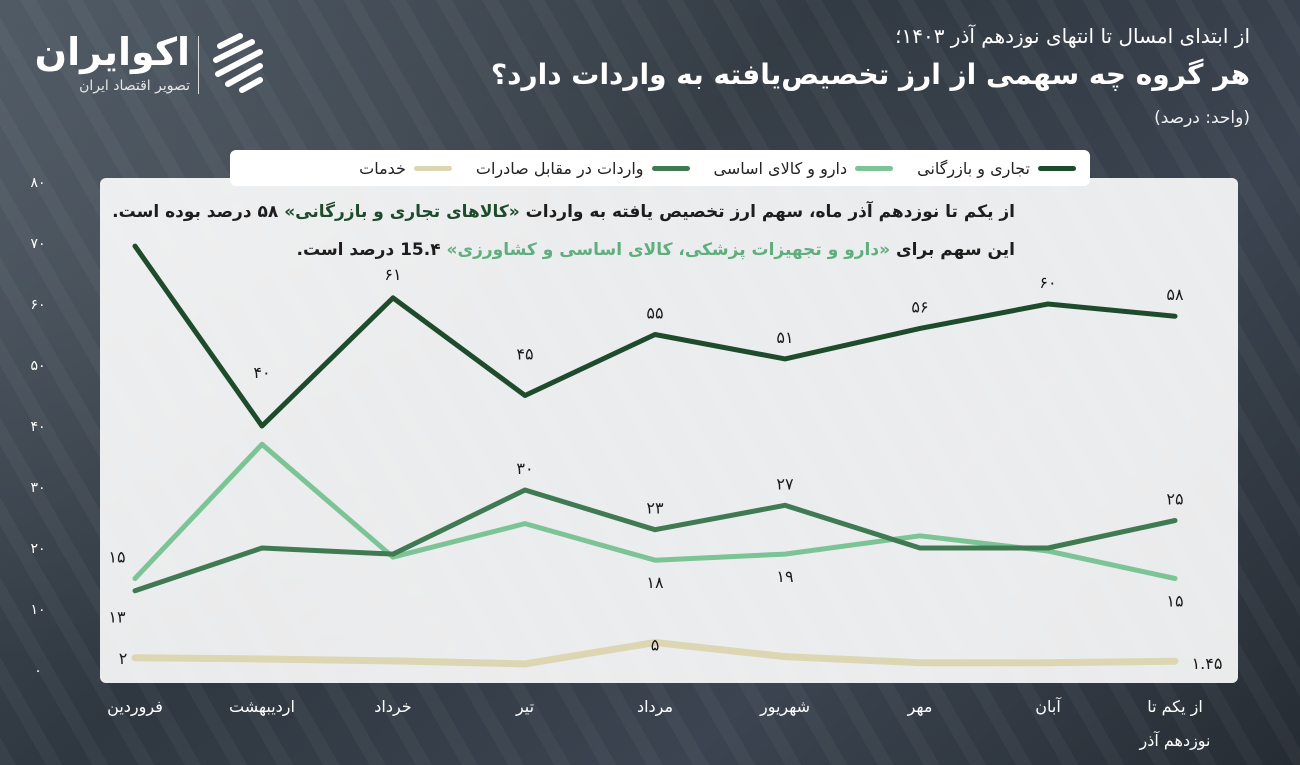  What do you see at coordinates (1048, 706) in the screenshot?
I see `x-tick-label: آبان` at bounding box center [1048, 706].